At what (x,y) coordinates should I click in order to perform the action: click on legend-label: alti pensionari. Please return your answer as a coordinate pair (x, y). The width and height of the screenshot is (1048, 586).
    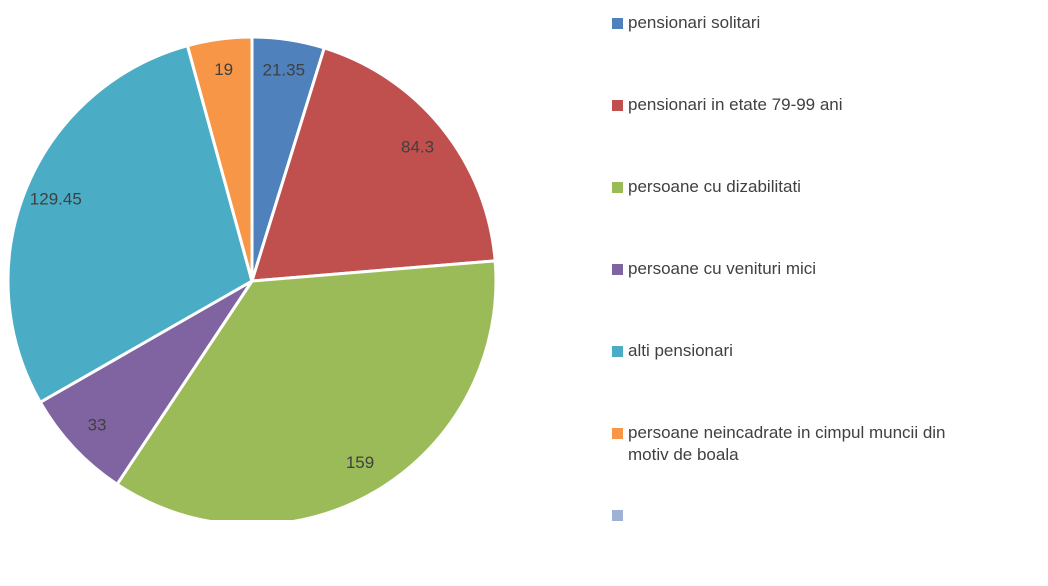
    Looking at the image, I should click on (680, 350).